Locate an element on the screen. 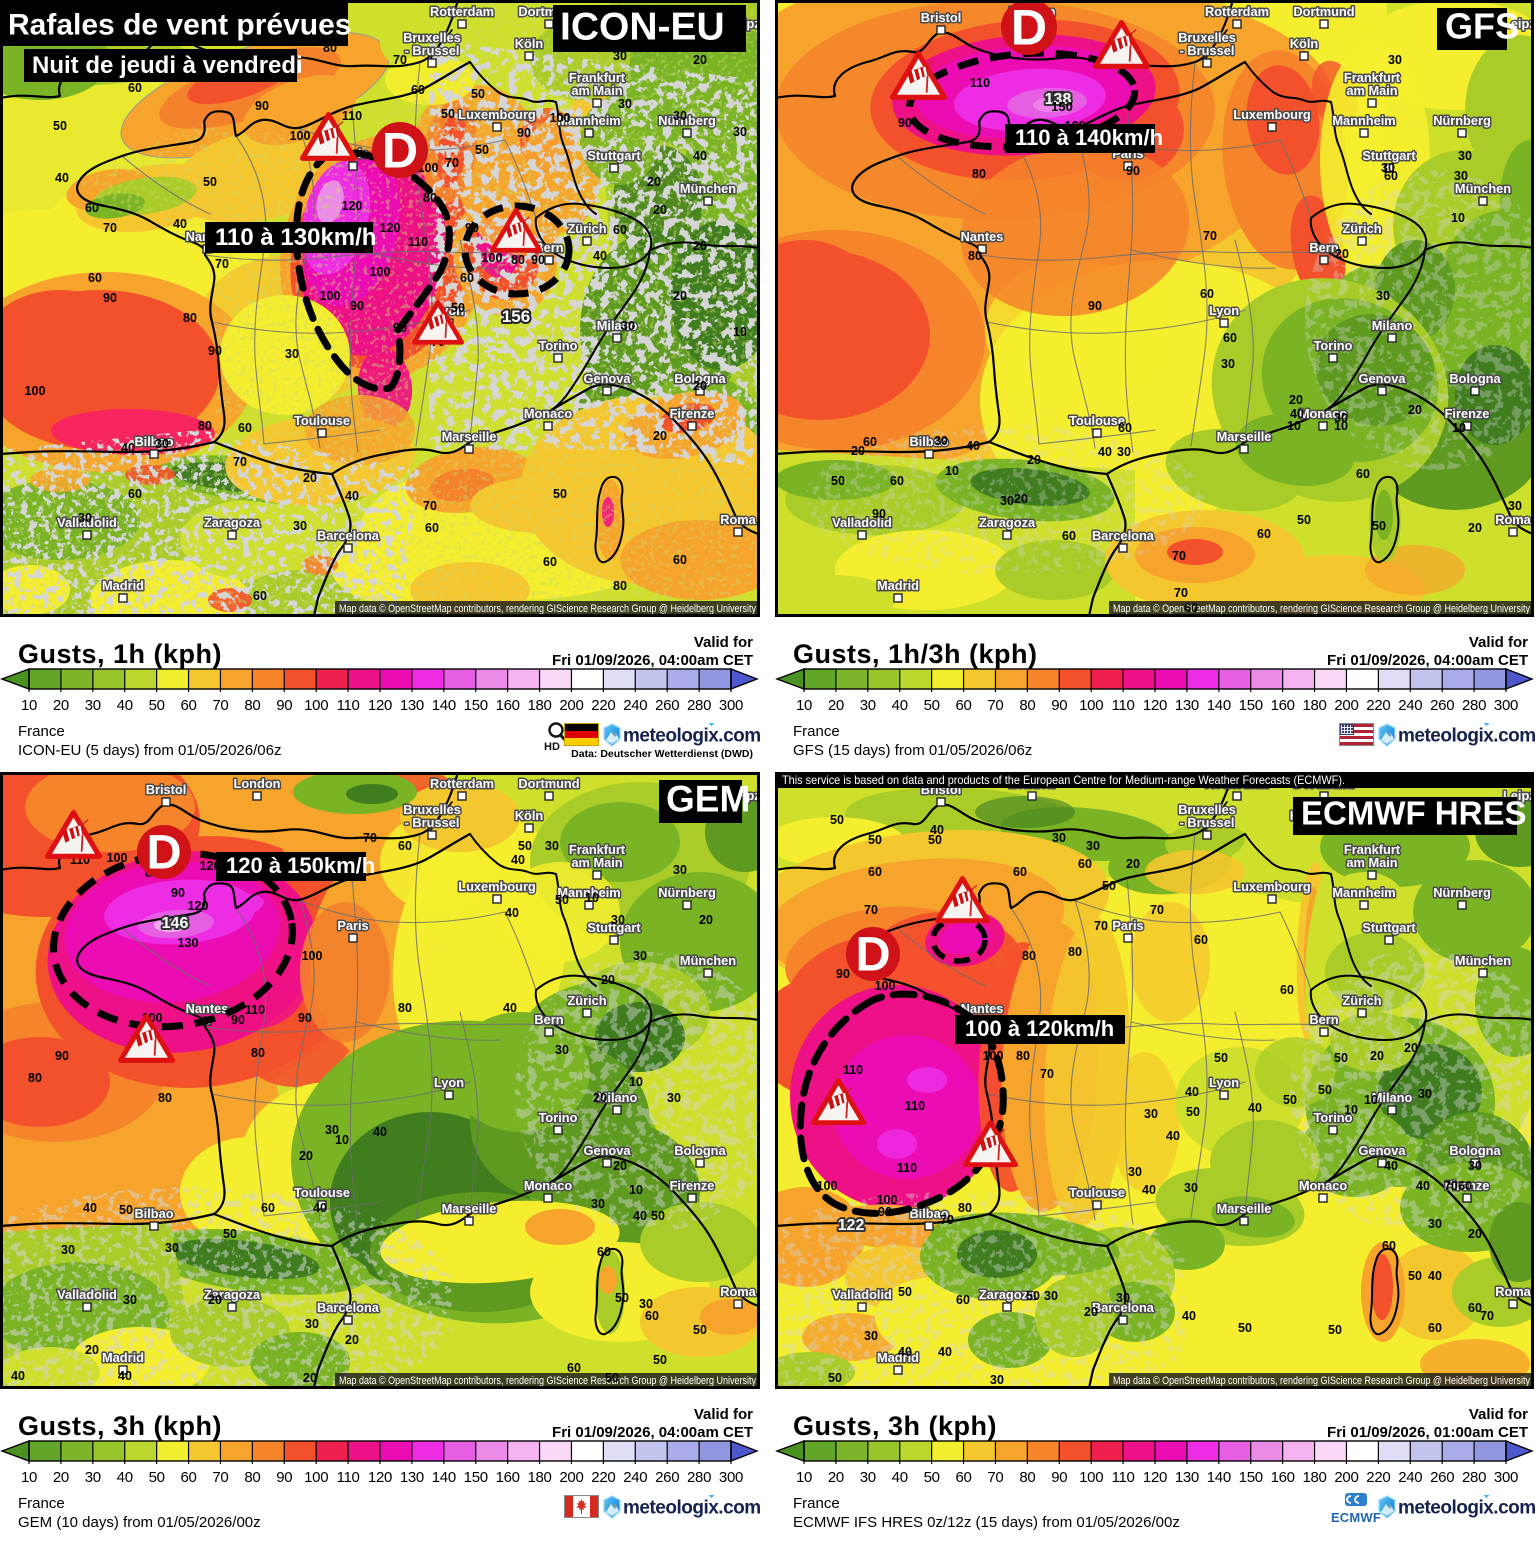 Image resolution: width=1540 pixels, height=1542 pixels. svg-text: Bruxelles is located at coordinates (1207, 37).